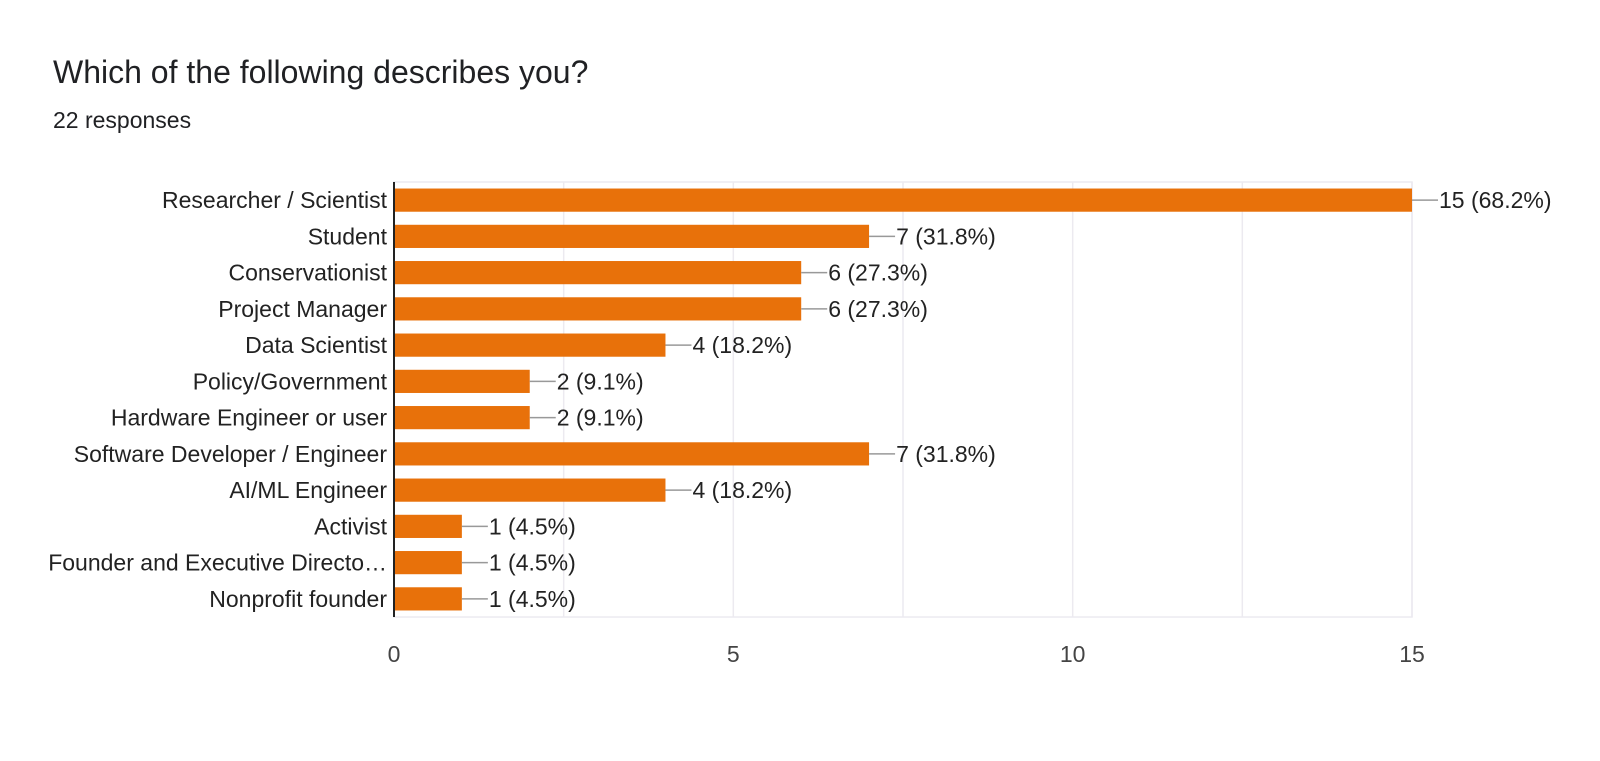 The width and height of the screenshot is (1600, 761). I want to click on x-tick-label: 10, so click(1073, 654).